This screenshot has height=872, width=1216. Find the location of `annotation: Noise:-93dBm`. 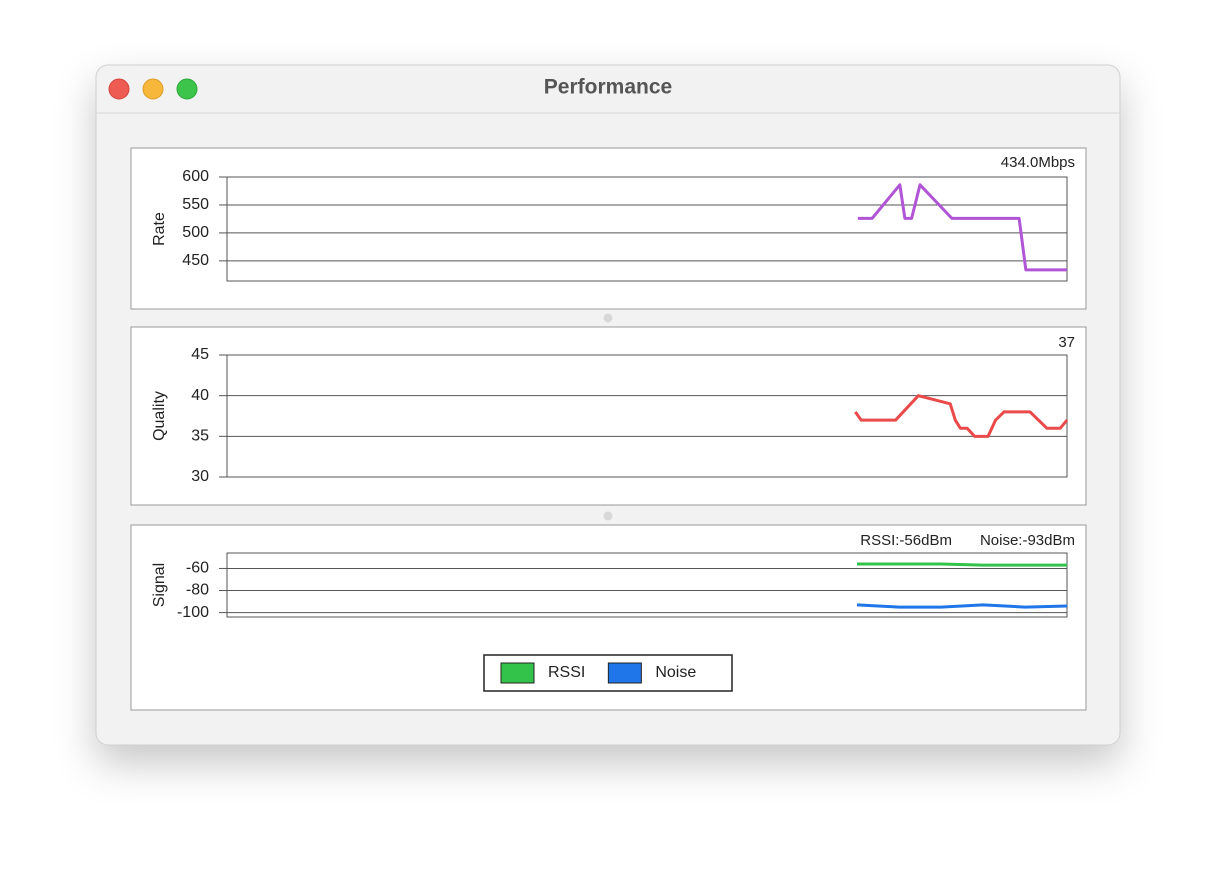

annotation: Noise:-93dBm is located at coordinates (1027, 540).